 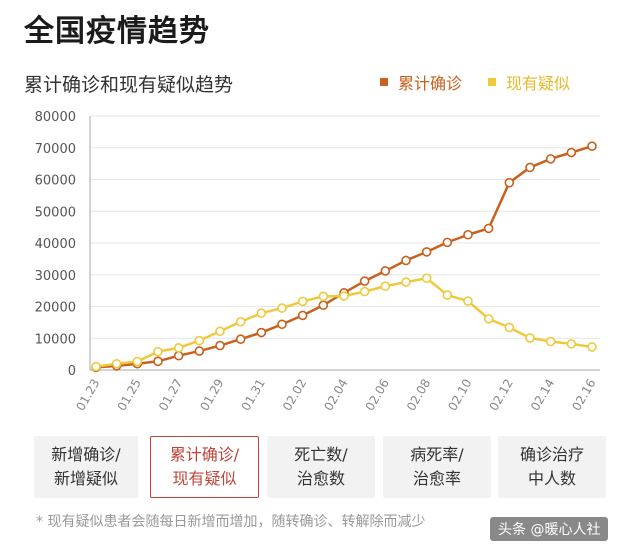 What do you see at coordinates (204, 478) in the screenshot?
I see `tab-line: 现有疑似` at bounding box center [204, 478].